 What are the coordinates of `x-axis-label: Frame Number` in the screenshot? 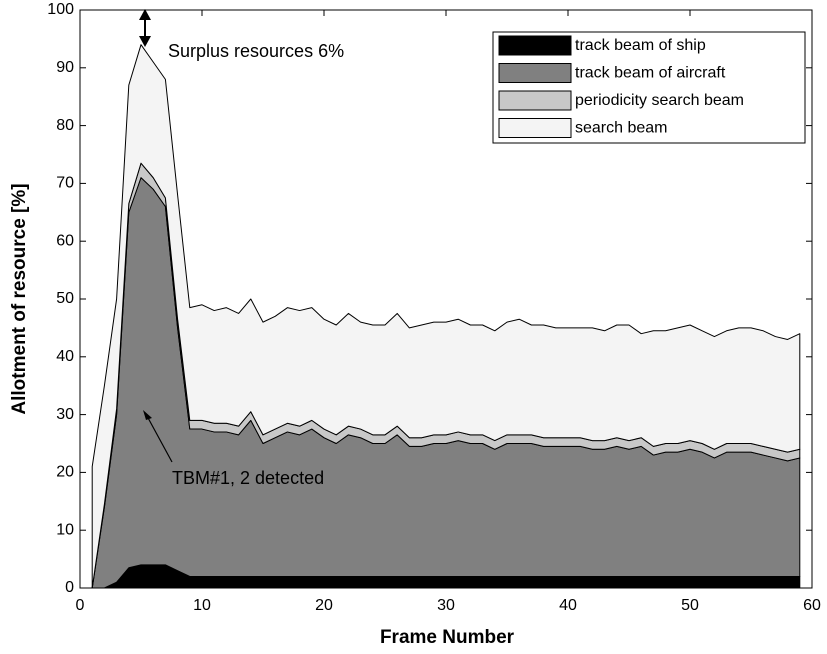 It's located at (447, 637).